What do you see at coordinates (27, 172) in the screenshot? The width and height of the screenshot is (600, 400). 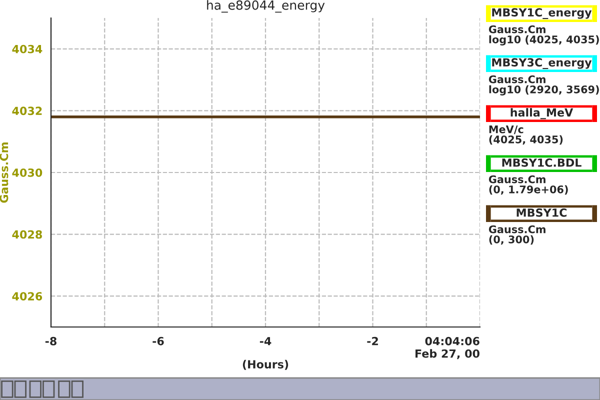 I see `y-tick-label: 4030` at bounding box center [27, 172].